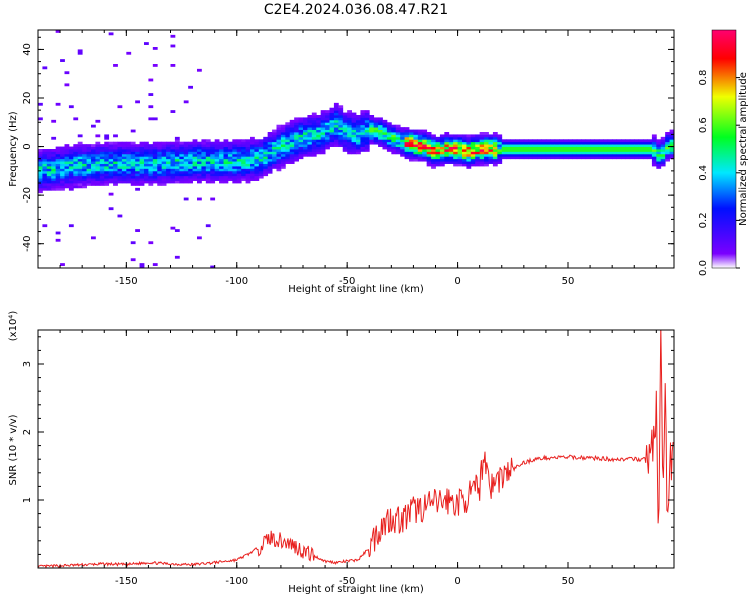  What do you see at coordinates (703, 268) in the screenshot?
I see `colorbar-tick-label: 0.0` at bounding box center [703, 268].